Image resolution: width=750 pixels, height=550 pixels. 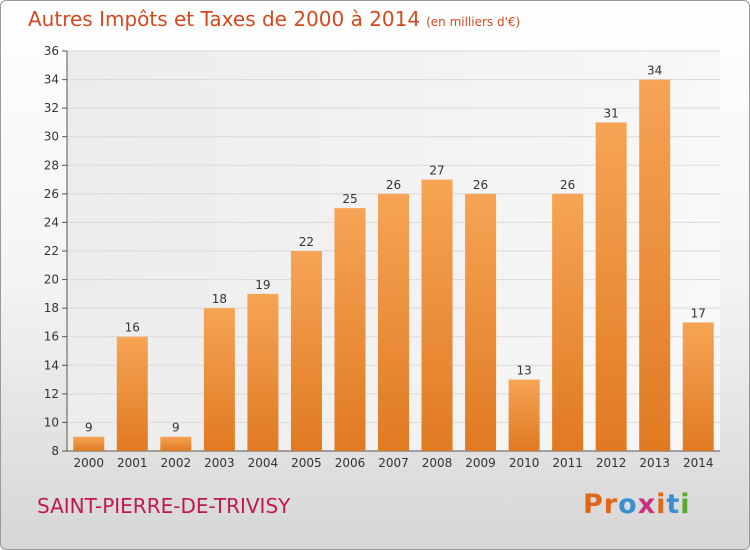 What do you see at coordinates (51, 308) in the screenshot?
I see `y-tick-label: 18` at bounding box center [51, 308].